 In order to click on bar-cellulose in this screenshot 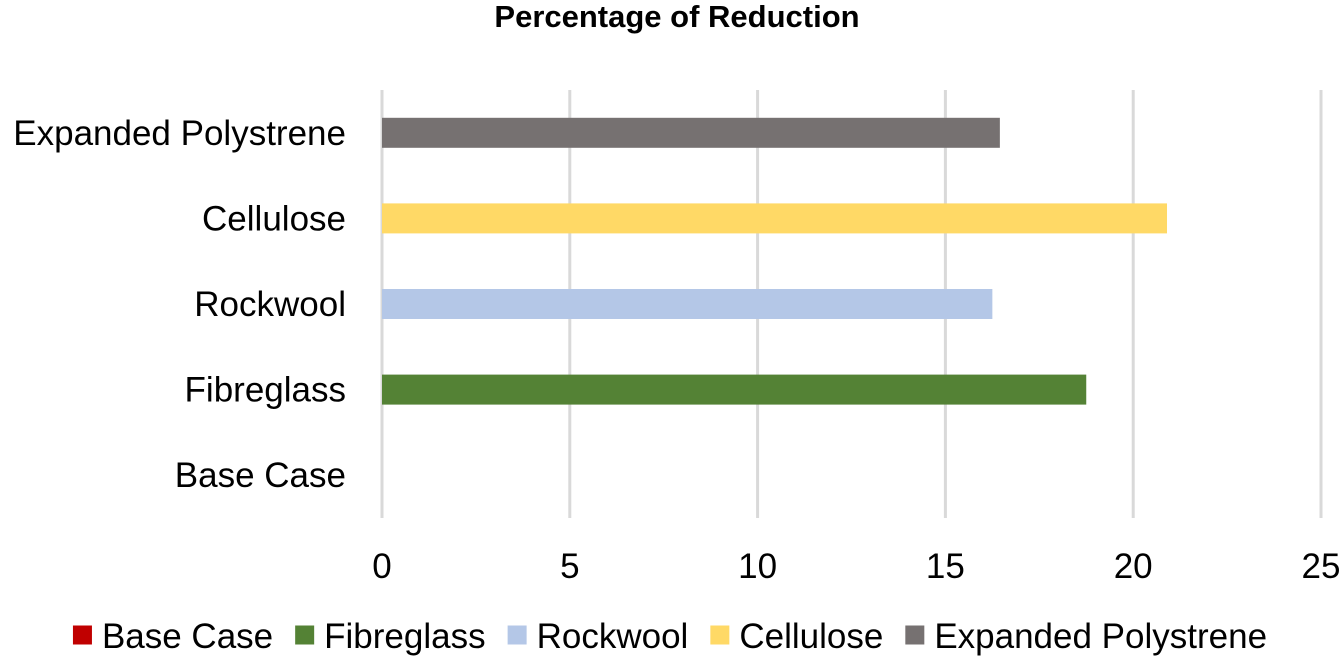, I will do `click(775, 218)`.